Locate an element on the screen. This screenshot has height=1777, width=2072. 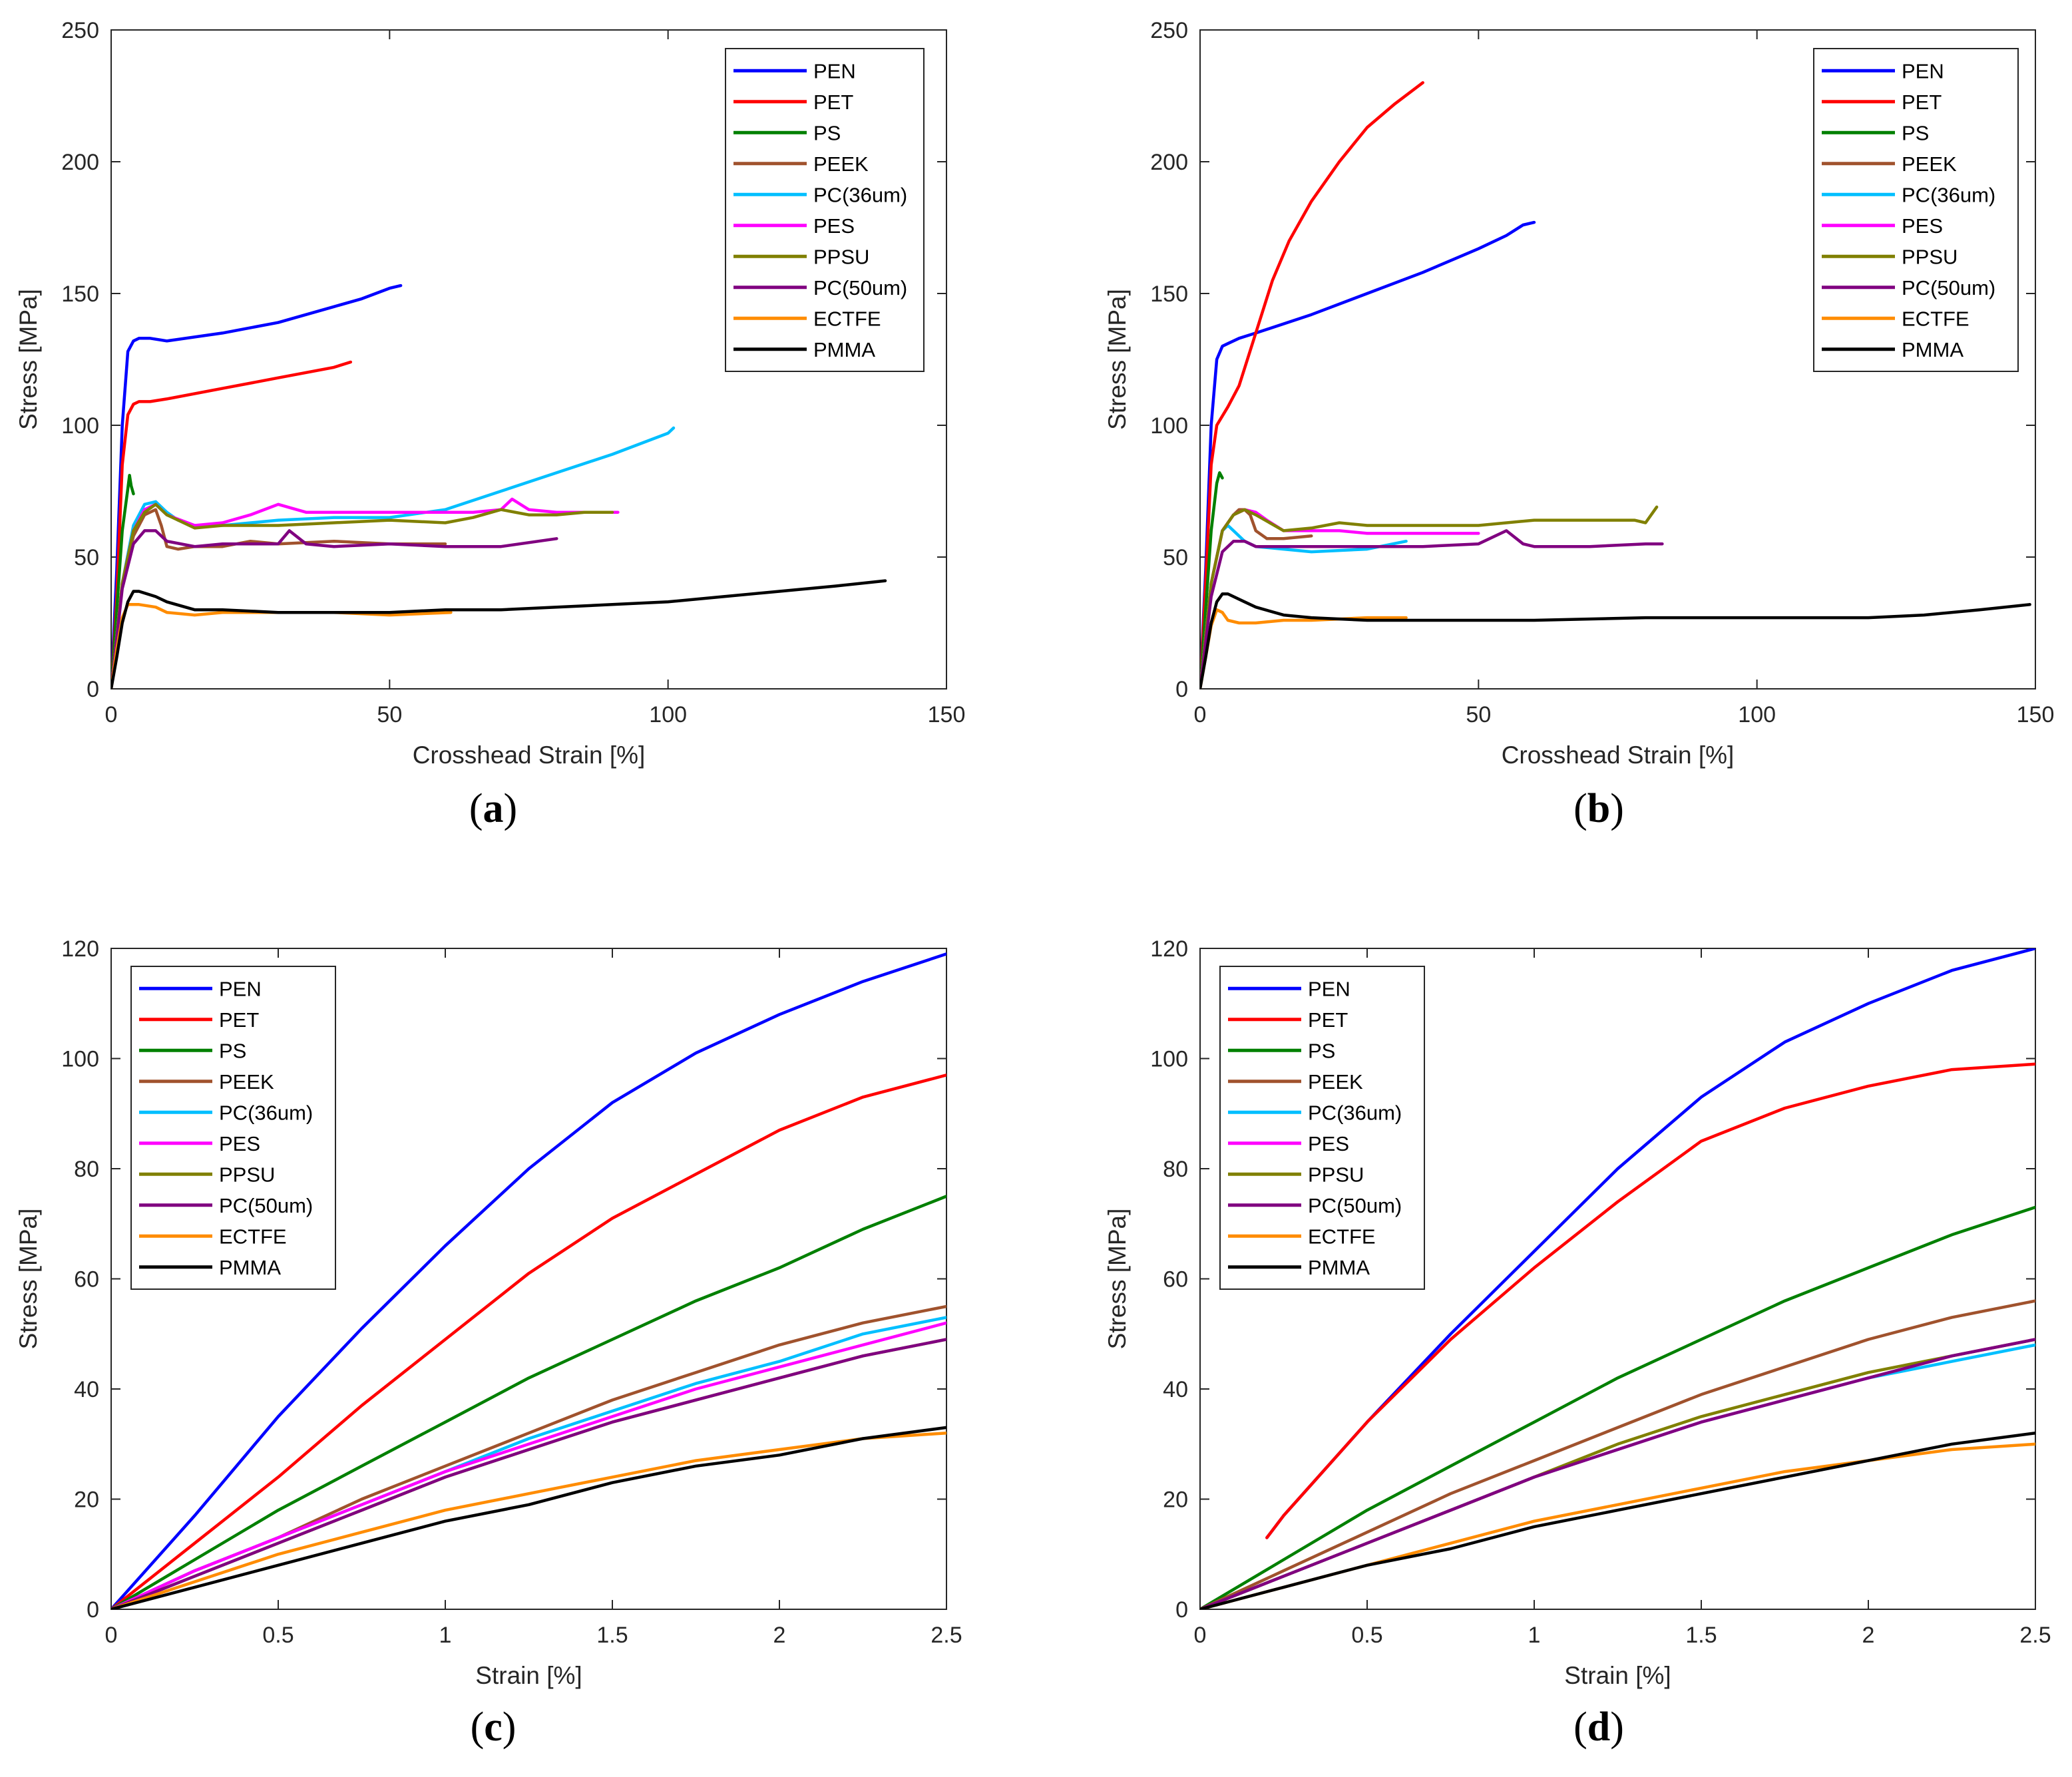
y-tick-label: 120 is located at coordinates (1169, 949).